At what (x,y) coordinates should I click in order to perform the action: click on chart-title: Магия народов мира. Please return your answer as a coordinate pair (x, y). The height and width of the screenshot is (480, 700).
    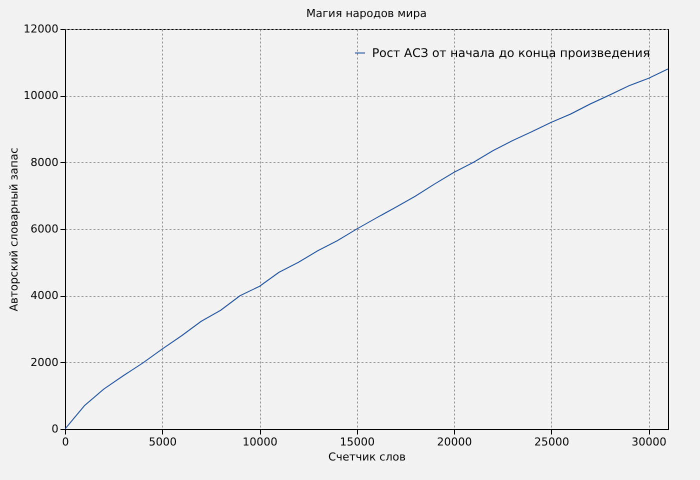
    Looking at the image, I should click on (366, 13).